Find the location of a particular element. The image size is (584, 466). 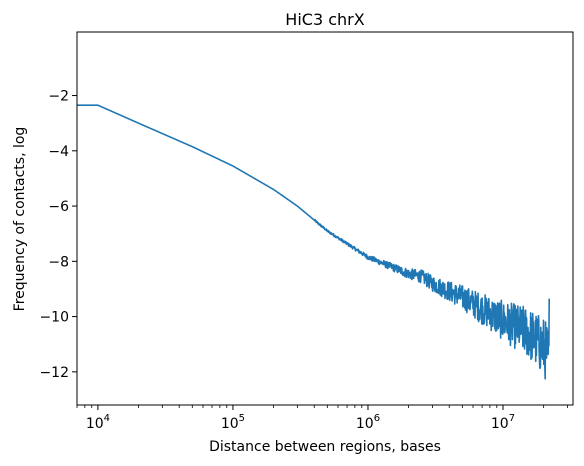

y-tick-label: −4 is located at coordinates (58, 152).